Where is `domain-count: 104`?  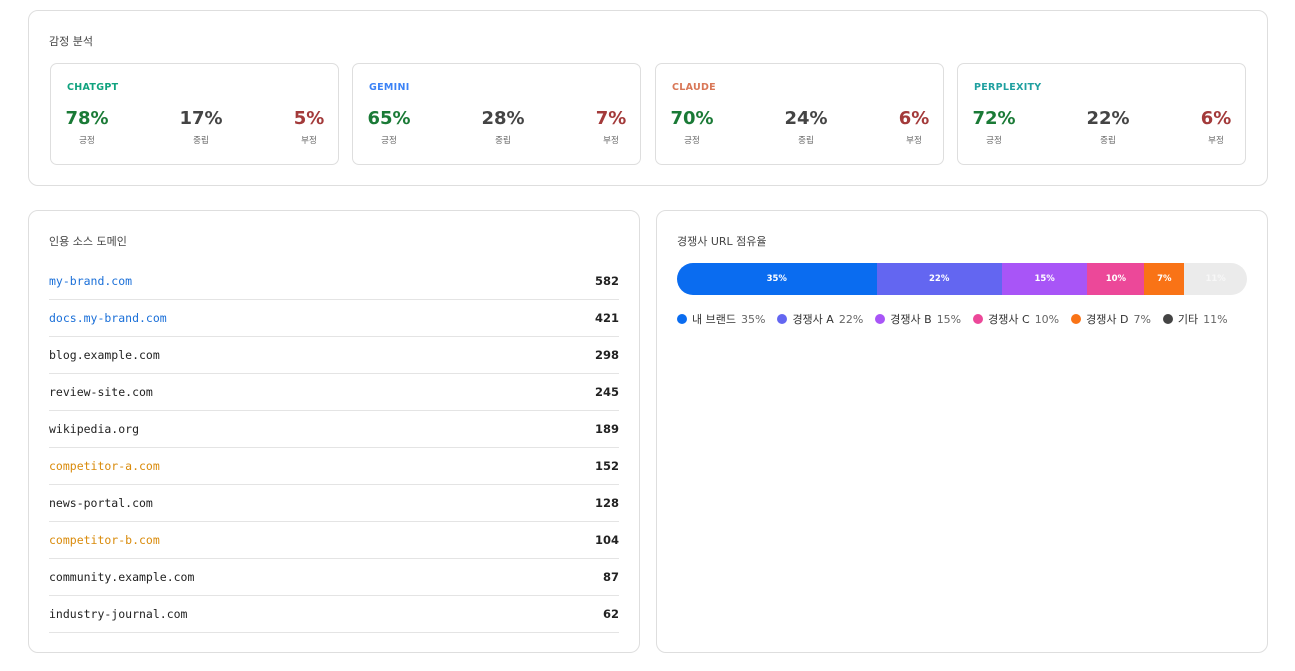 domain-count: 104 is located at coordinates (606, 540).